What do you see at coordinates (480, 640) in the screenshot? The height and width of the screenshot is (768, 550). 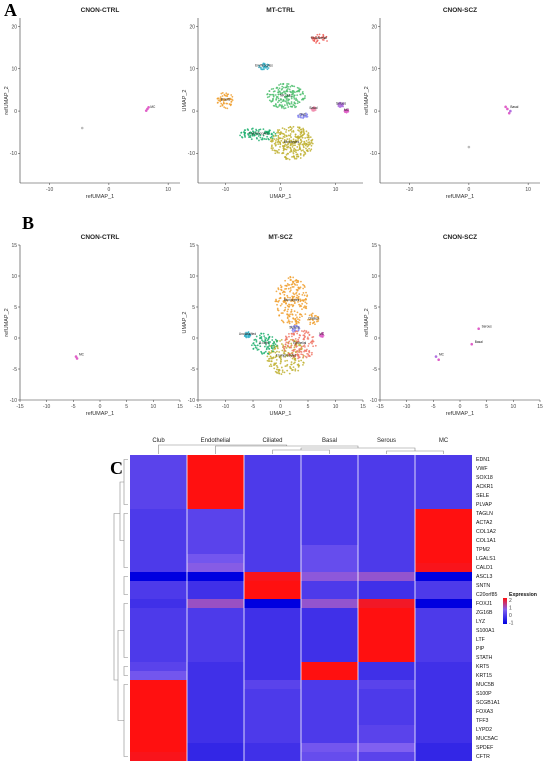 I see `row-label: LTF` at bounding box center [480, 640].